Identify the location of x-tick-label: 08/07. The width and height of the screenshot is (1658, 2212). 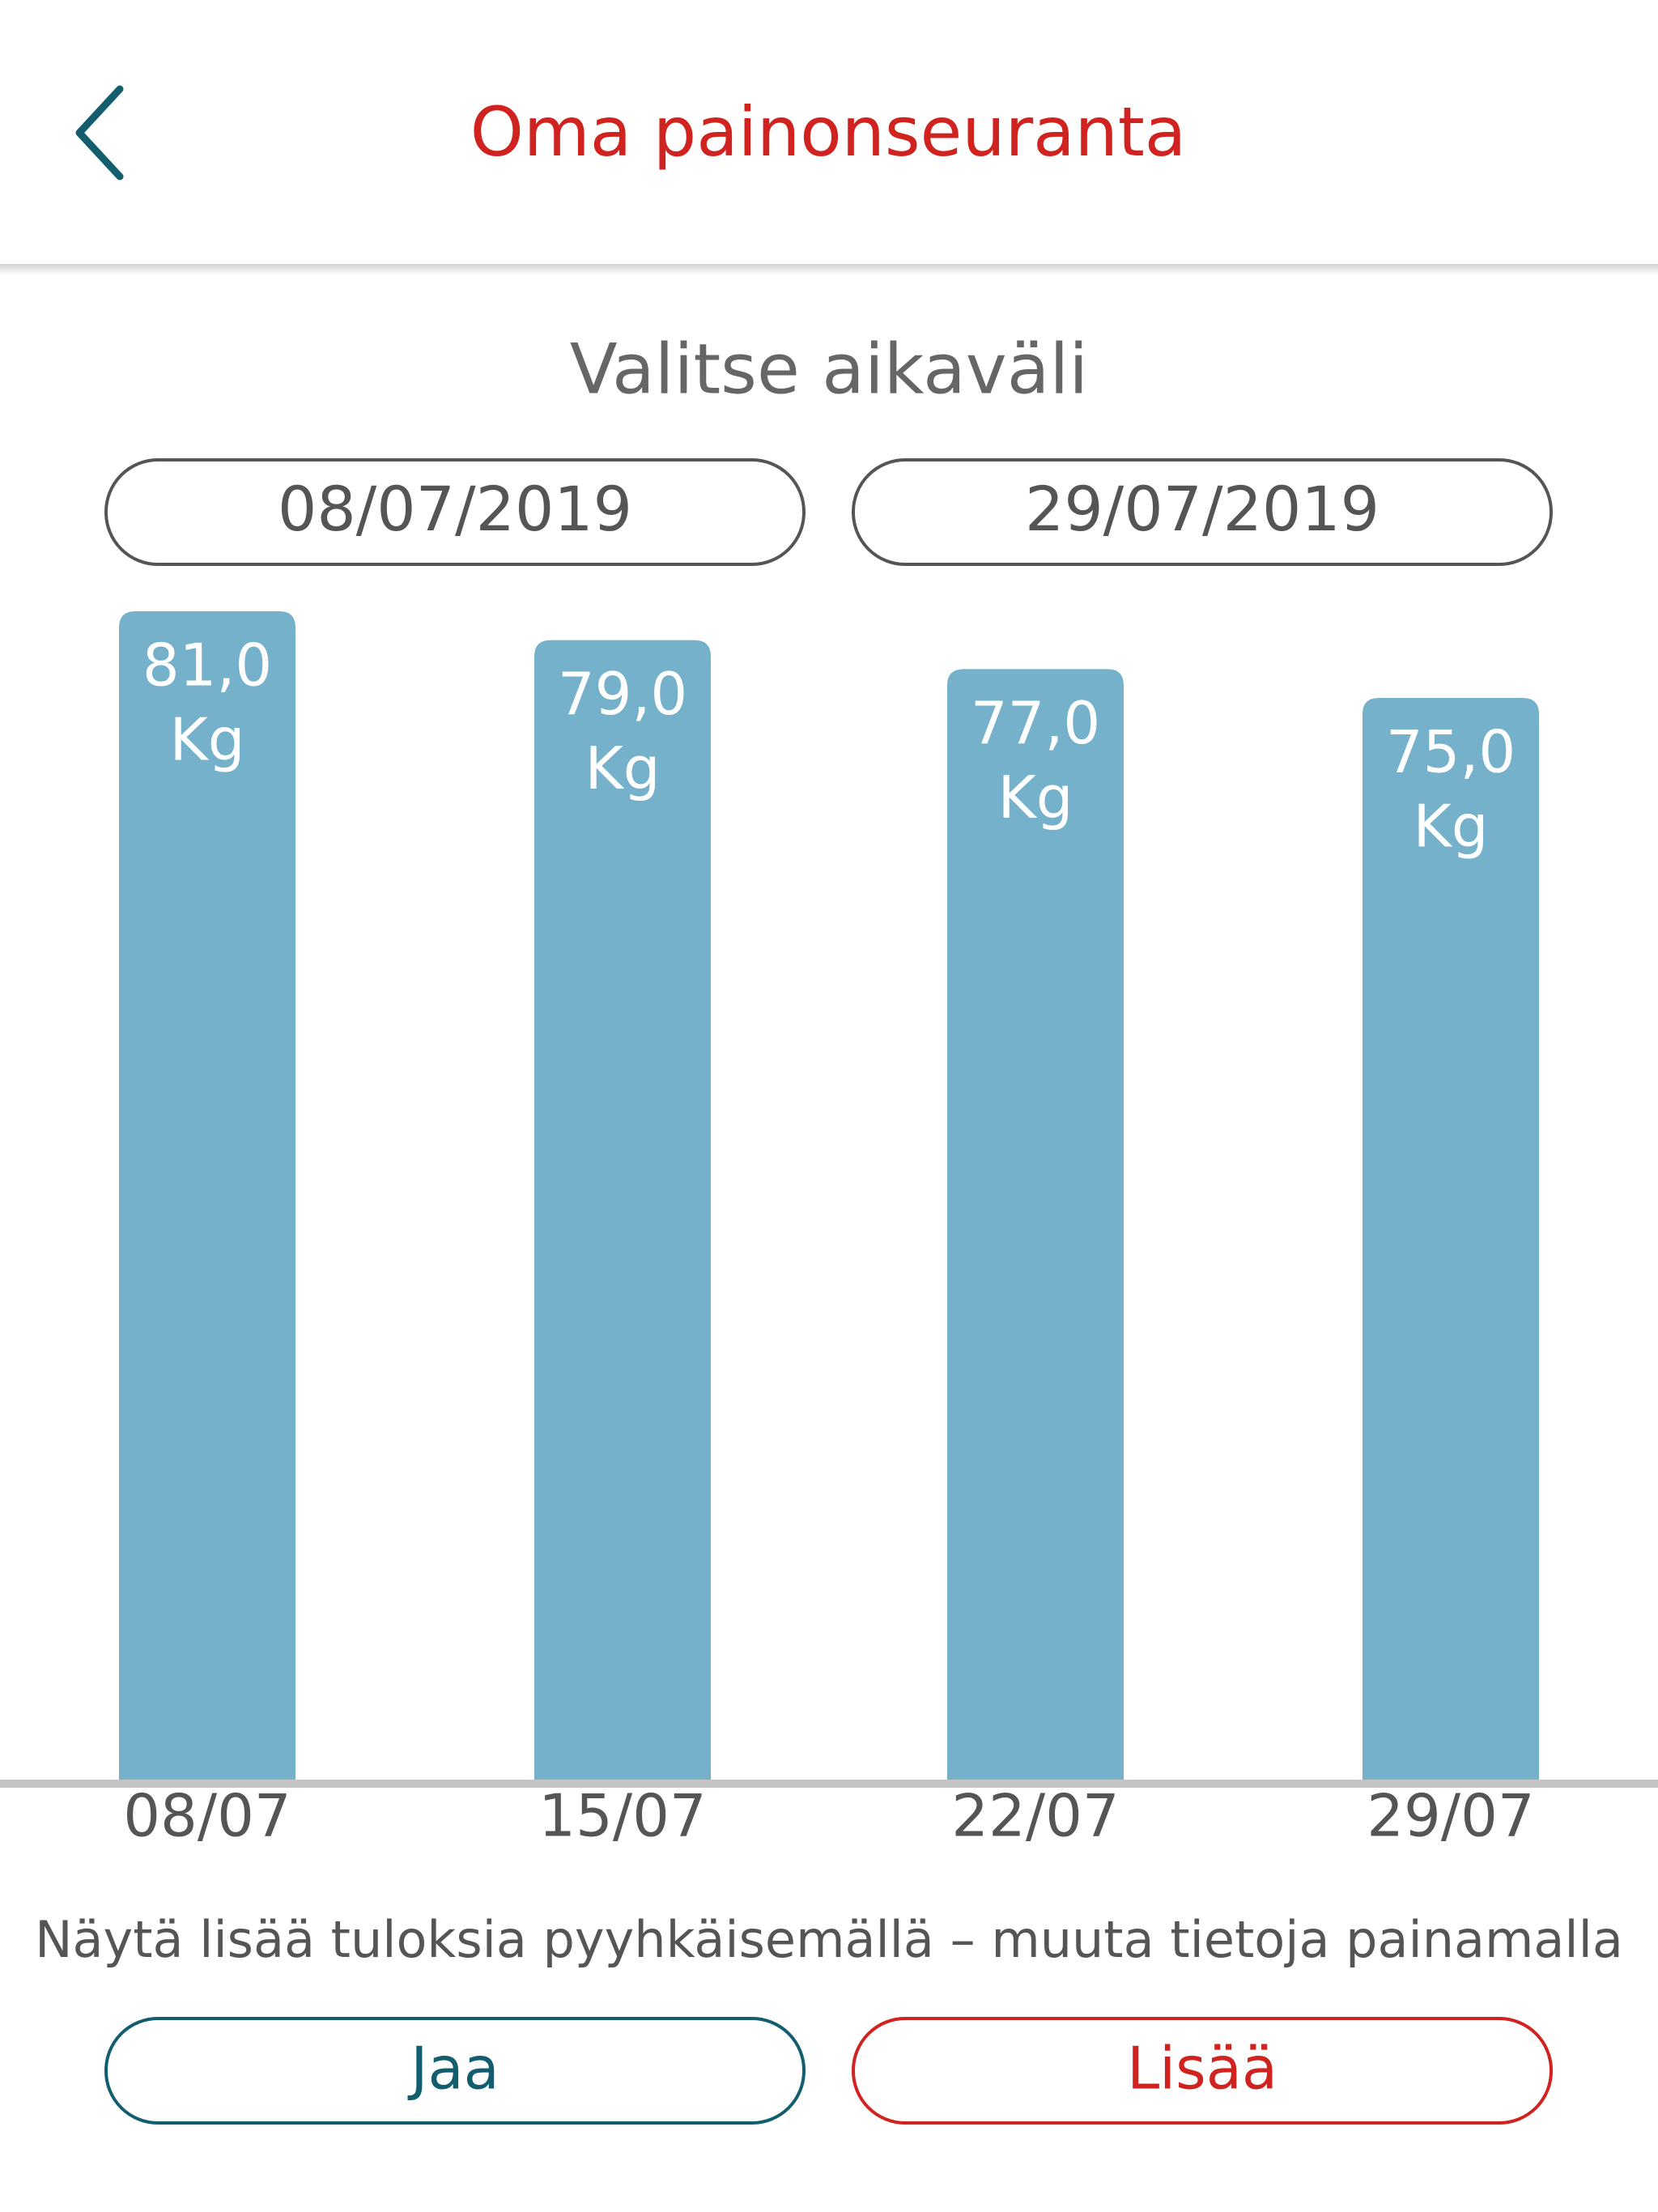
(207, 1816).